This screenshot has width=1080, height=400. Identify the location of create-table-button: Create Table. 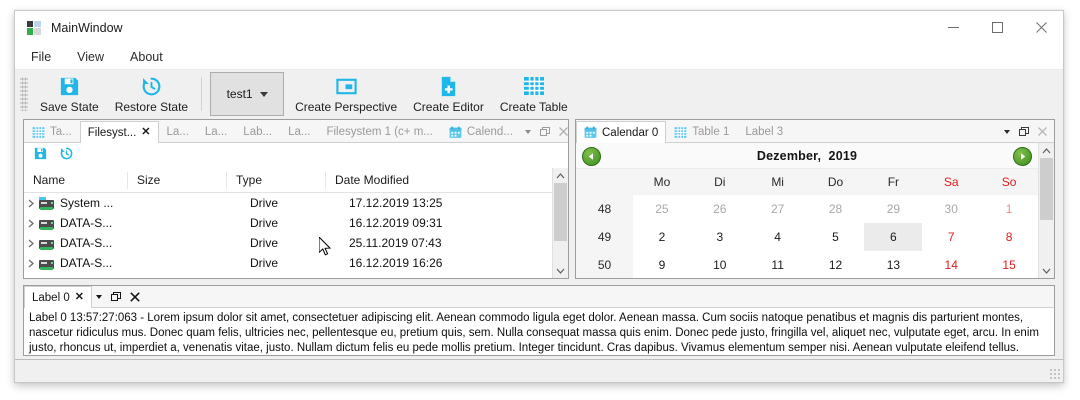
(534, 94).